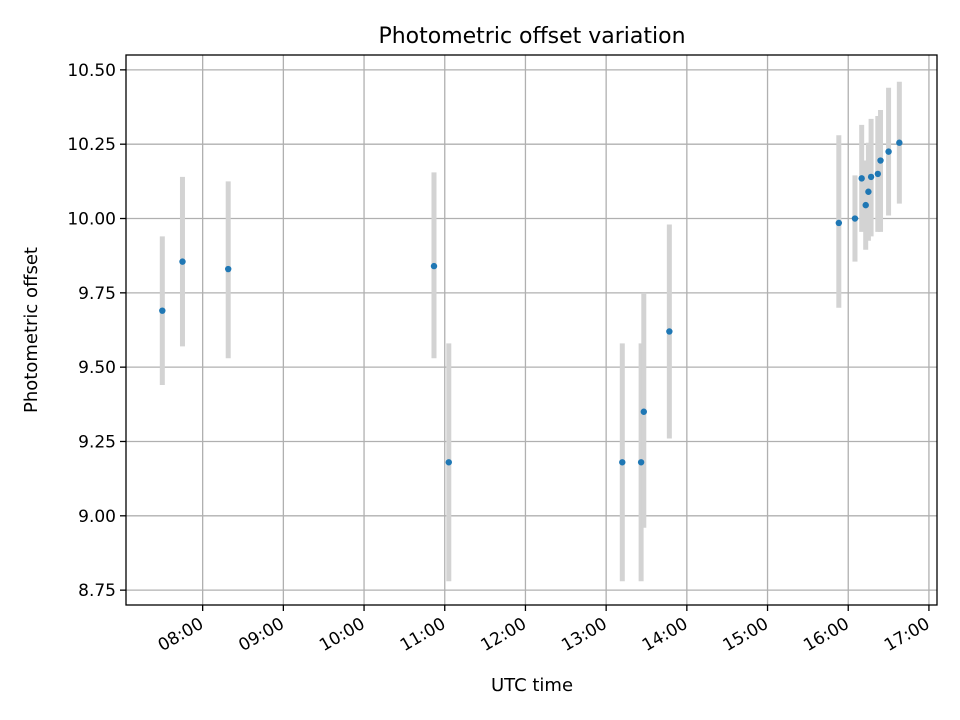 The height and width of the screenshot is (720, 960). Describe the element at coordinates (261, 635) in the screenshot. I see `x-tick-label: 09:00` at that location.